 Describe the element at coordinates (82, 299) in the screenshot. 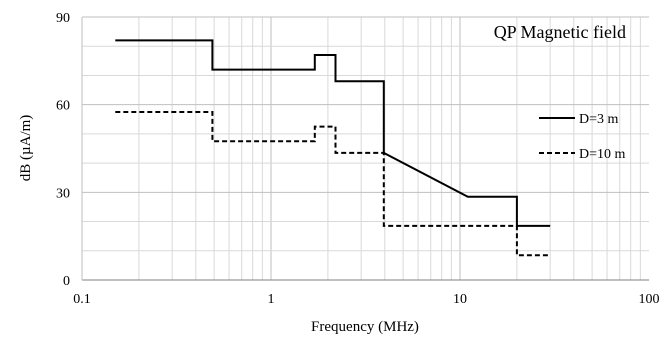

I see `x-tick-label: 0.1` at that location.